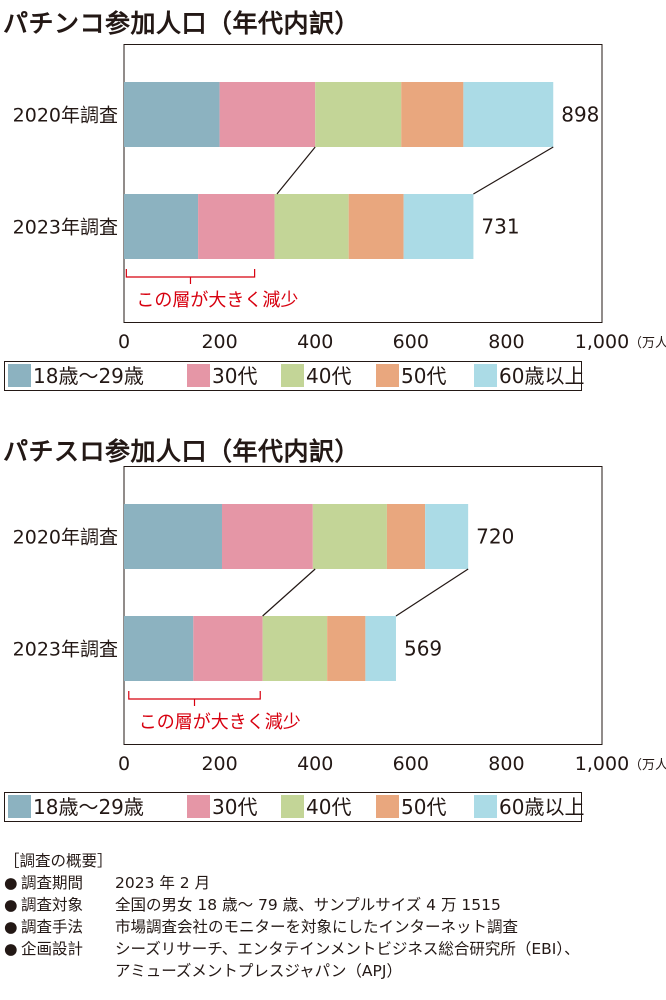 This screenshot has height=1000, width=666. Describe the element at coordinates (347, 949) in the screenshot. I see `survey-value: シーズリサーチ、エンタテインメントビジネス総合研究所（EBI）、` at that location.